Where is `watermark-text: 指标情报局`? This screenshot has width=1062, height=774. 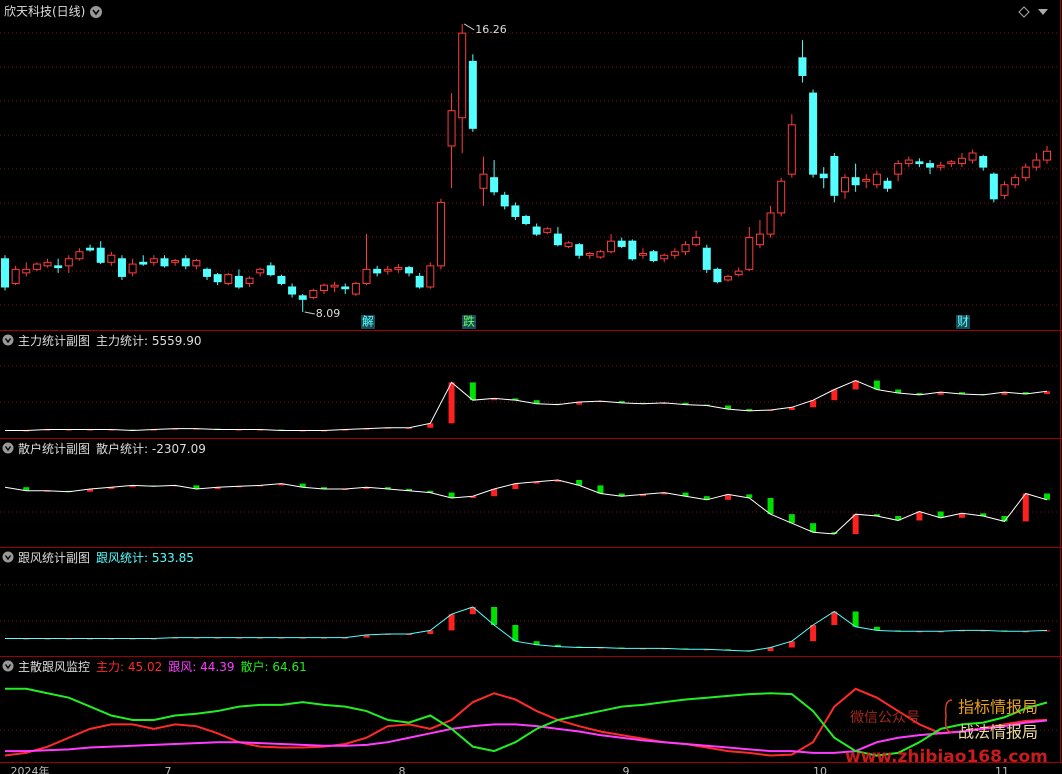 watermark-text: 指标情报局 is located at coordinates (998, 707).